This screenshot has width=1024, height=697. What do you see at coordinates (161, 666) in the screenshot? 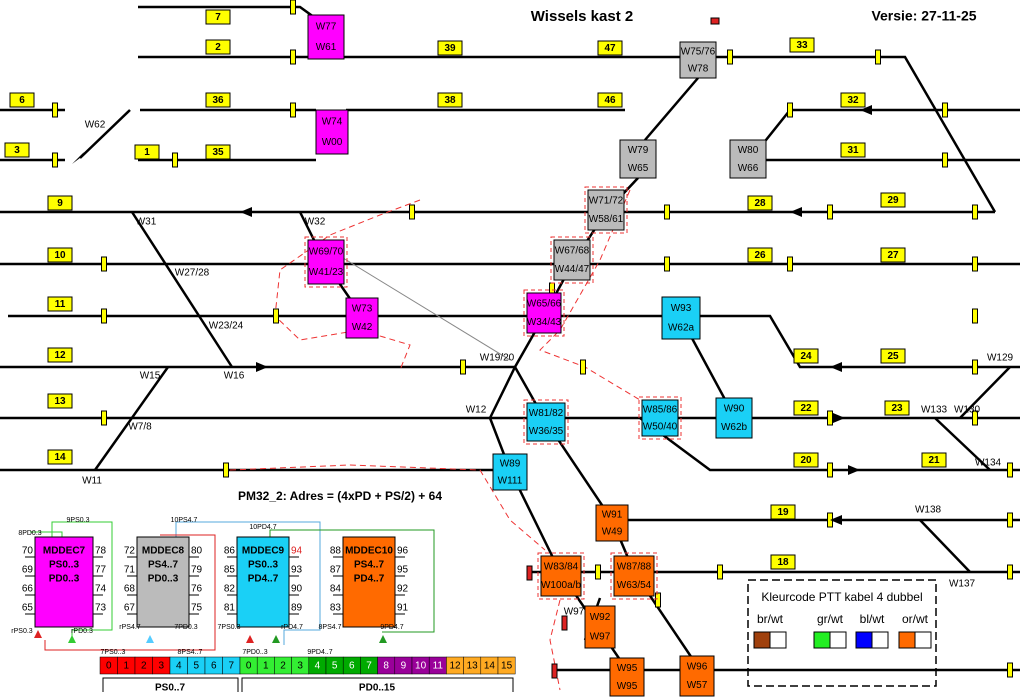
I see `bus-cell-label: 3` at bounding box center [161, 666].